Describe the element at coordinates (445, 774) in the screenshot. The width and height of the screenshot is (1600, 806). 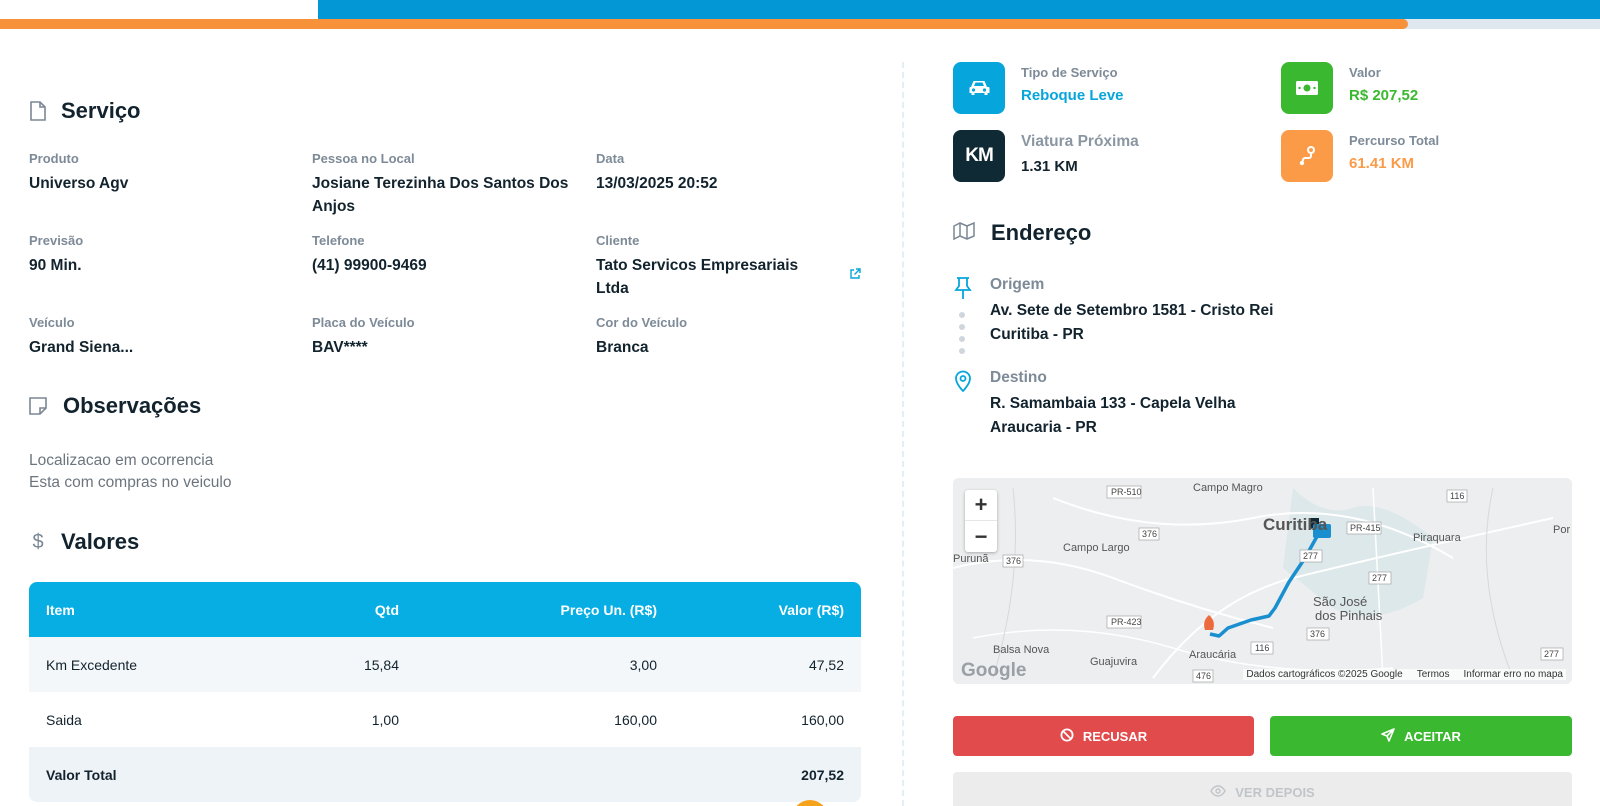
I see `table-total-row: Valor Total 207,52` at that location.